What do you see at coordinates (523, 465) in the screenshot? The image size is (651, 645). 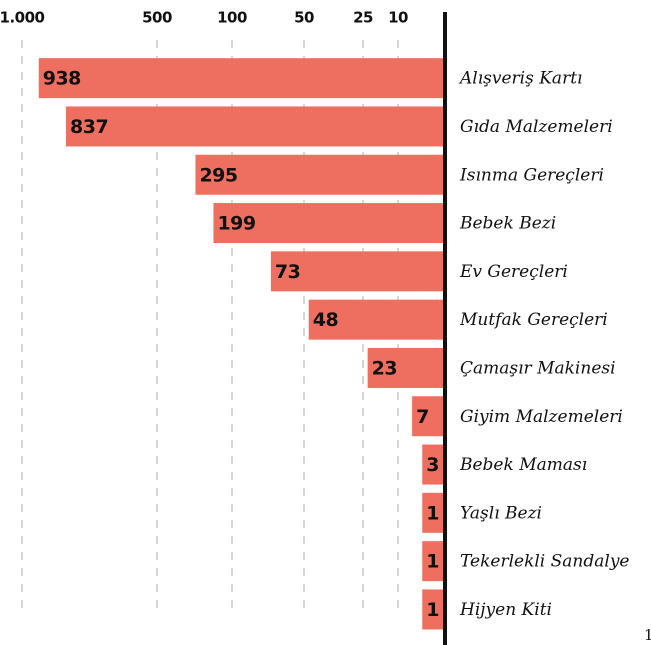 I see `category-label: Bebek Maması` at bounding box center [523, 465].